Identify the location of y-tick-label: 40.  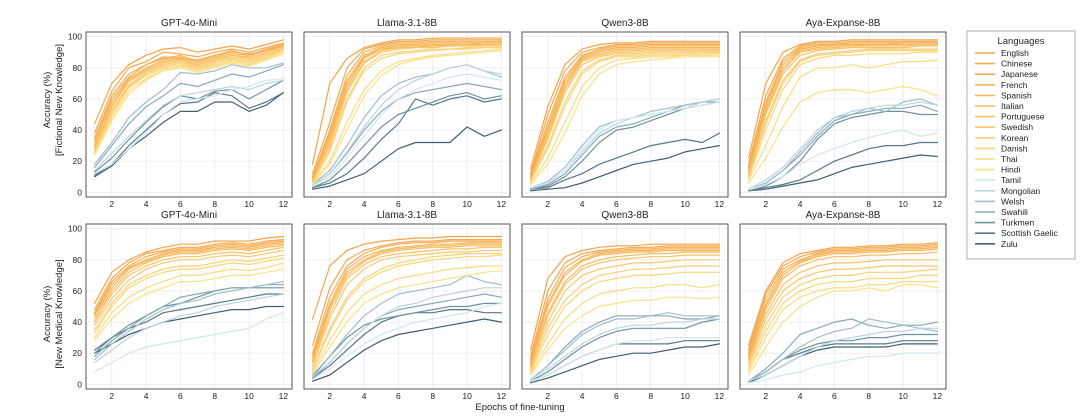
(78, 130).